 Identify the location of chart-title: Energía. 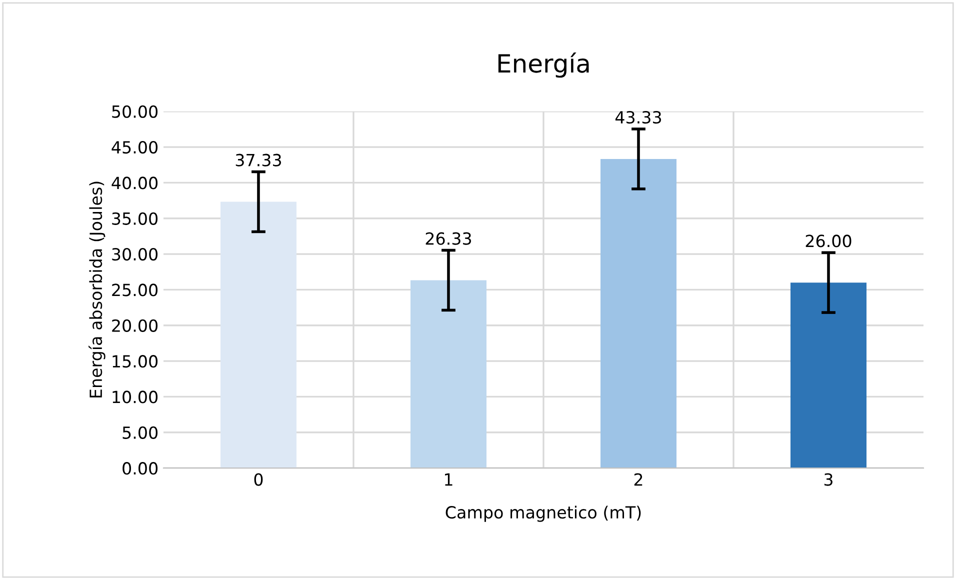
(543, 65).